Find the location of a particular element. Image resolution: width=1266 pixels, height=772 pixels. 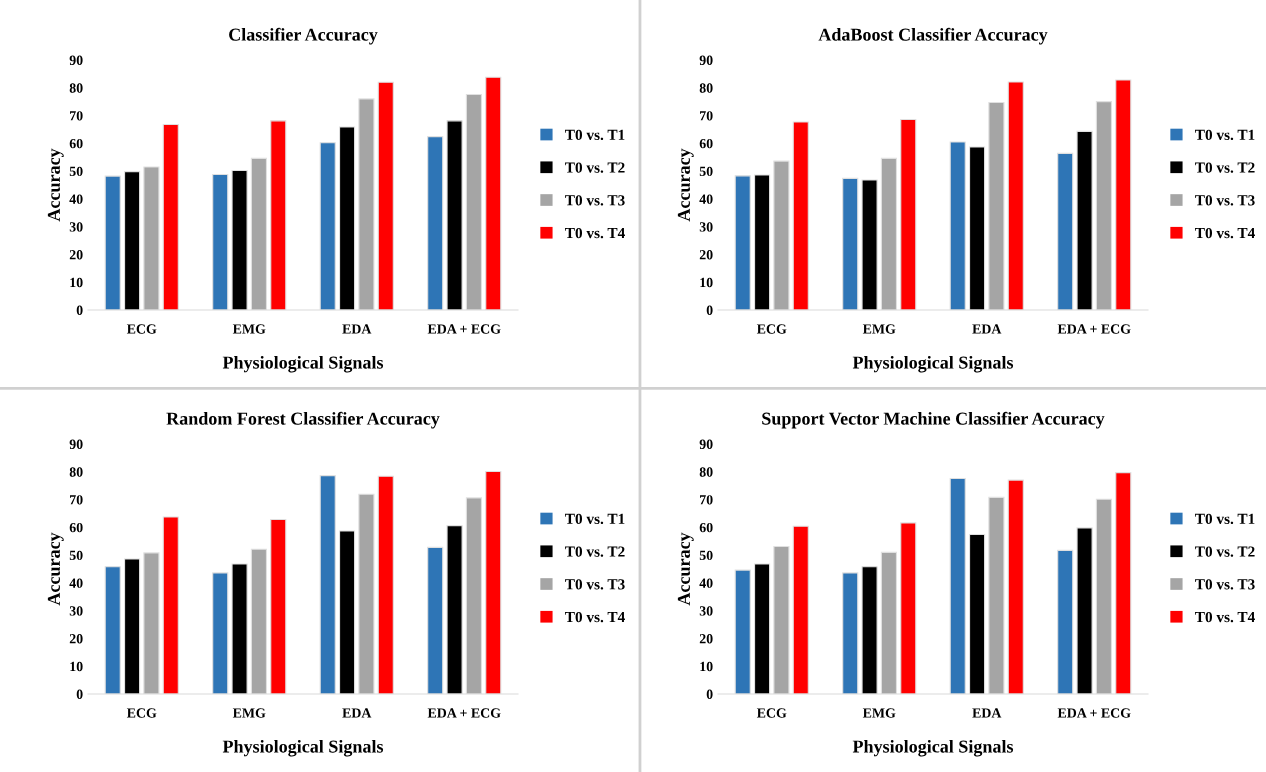

chart-title: Support Vector Machine Classifier Accuracy is located at coordinates (933, 420).